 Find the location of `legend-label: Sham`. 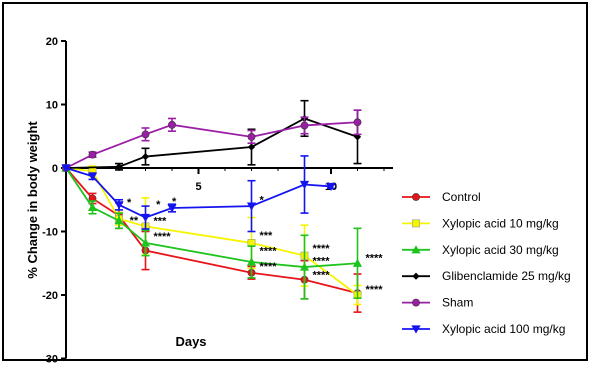

legend-label: Sham is located at coordinates (457, 303).